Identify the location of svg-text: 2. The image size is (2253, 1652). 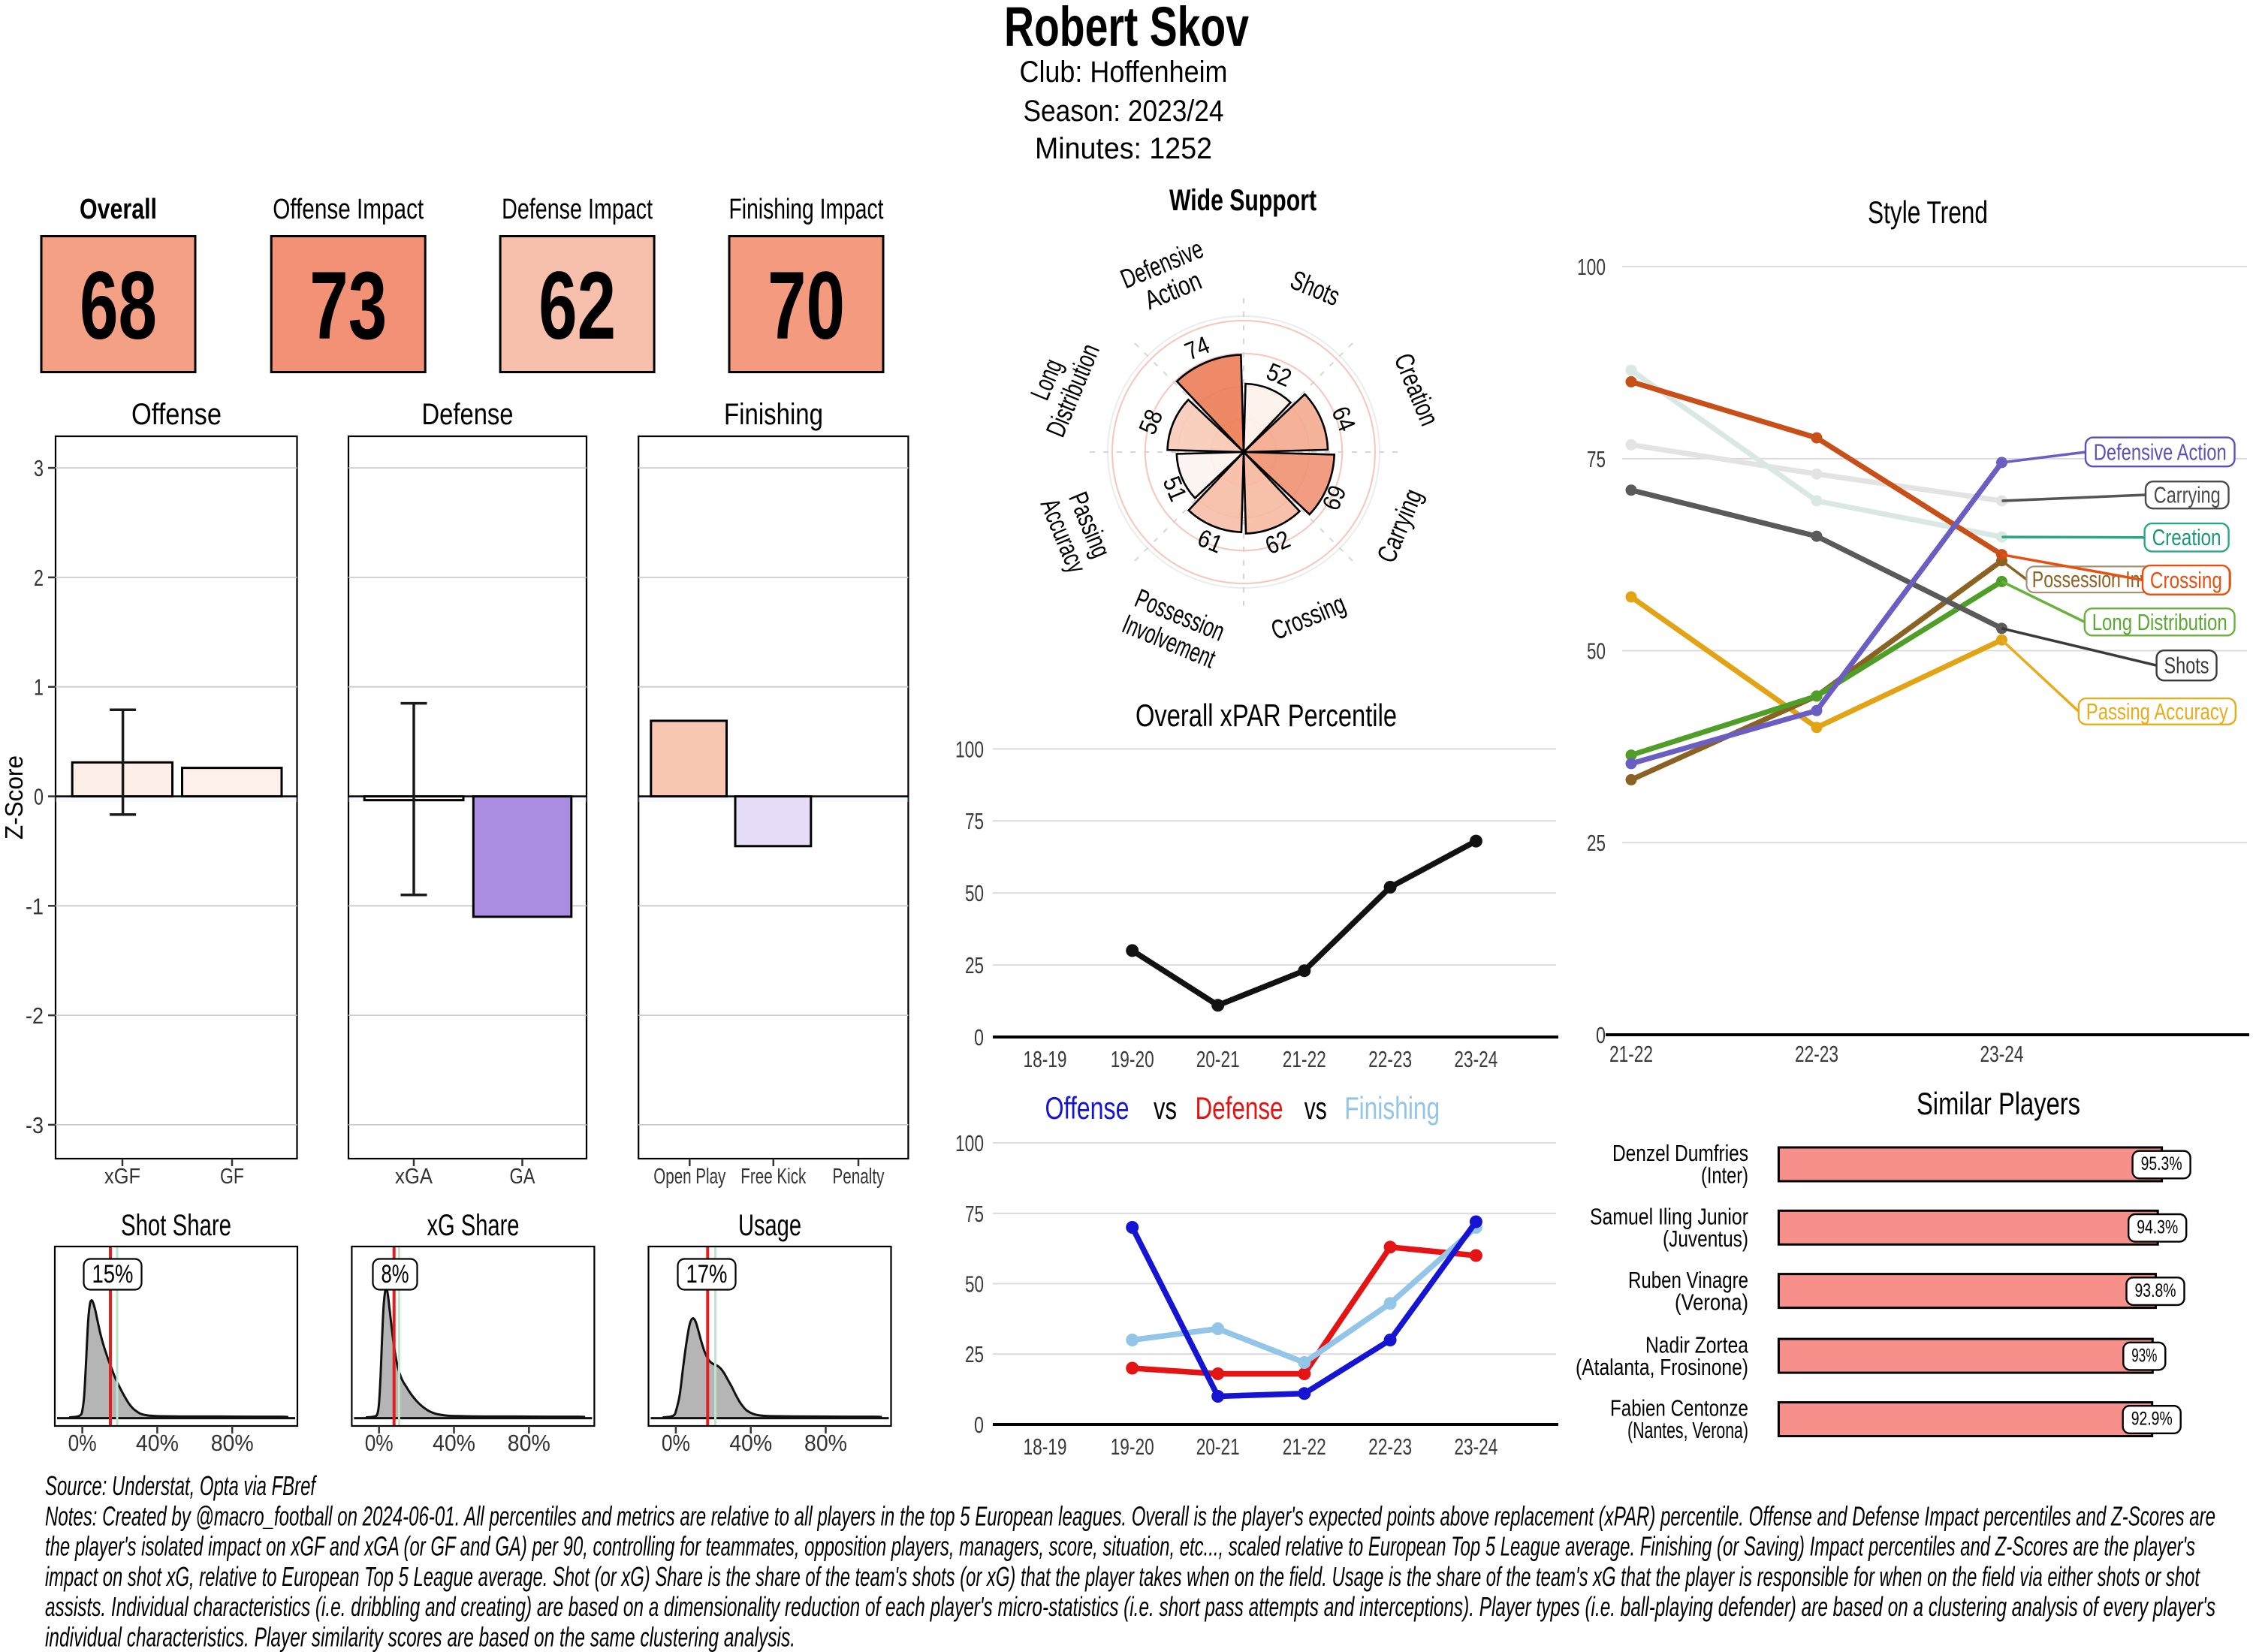
(39, 578).